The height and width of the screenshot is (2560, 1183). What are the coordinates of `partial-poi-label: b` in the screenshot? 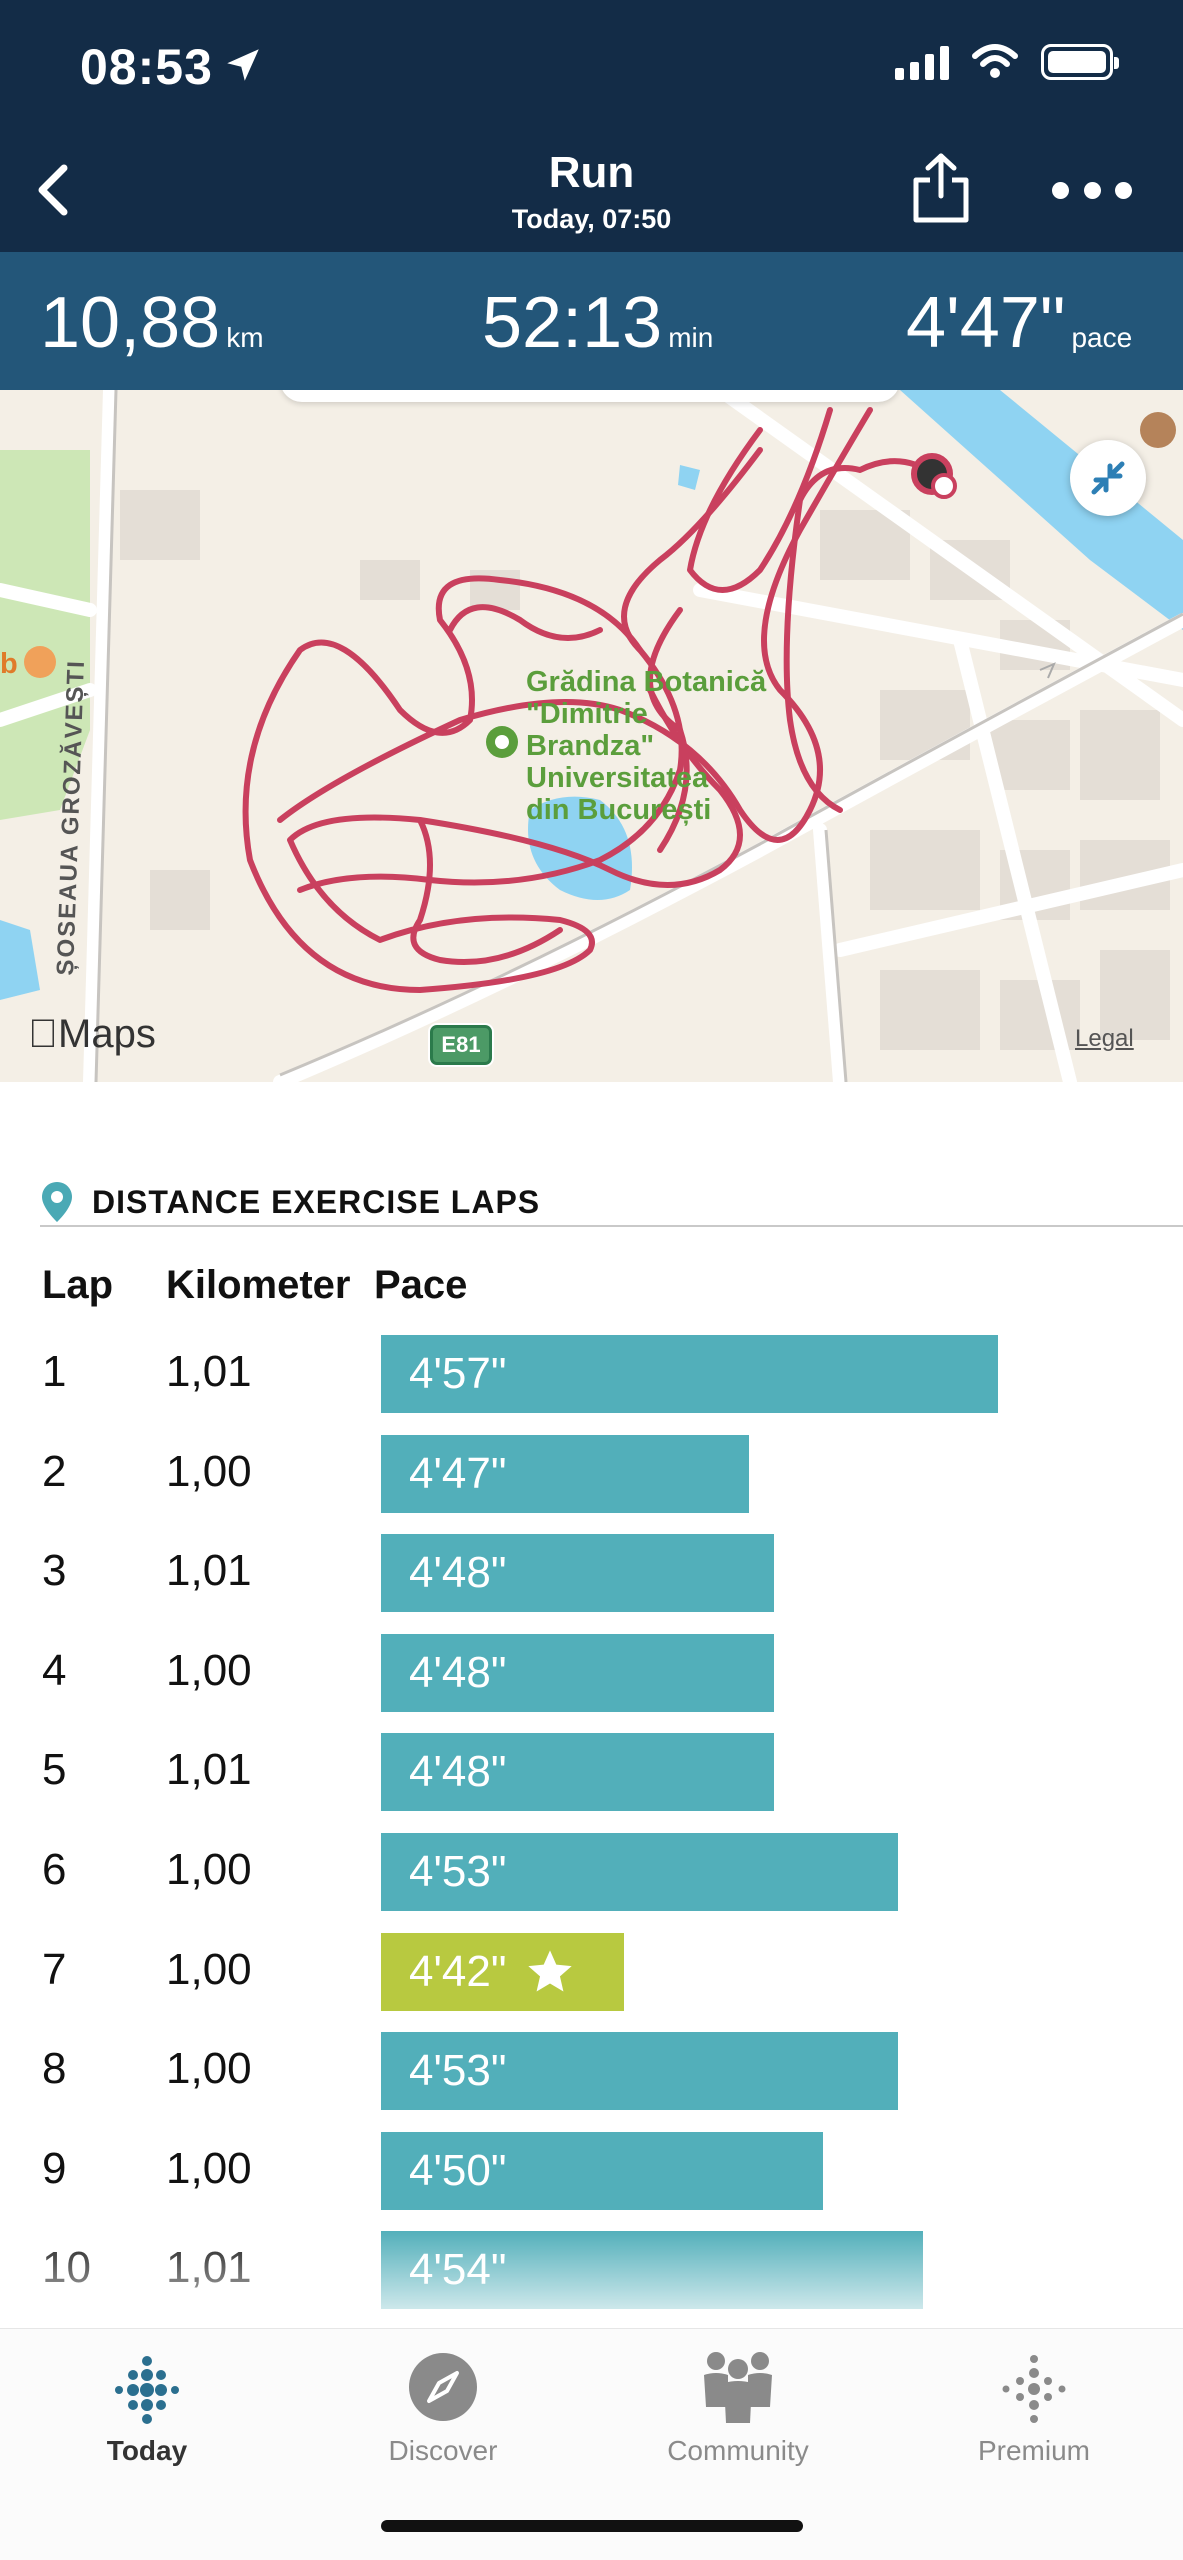 It's located at (9, 664).